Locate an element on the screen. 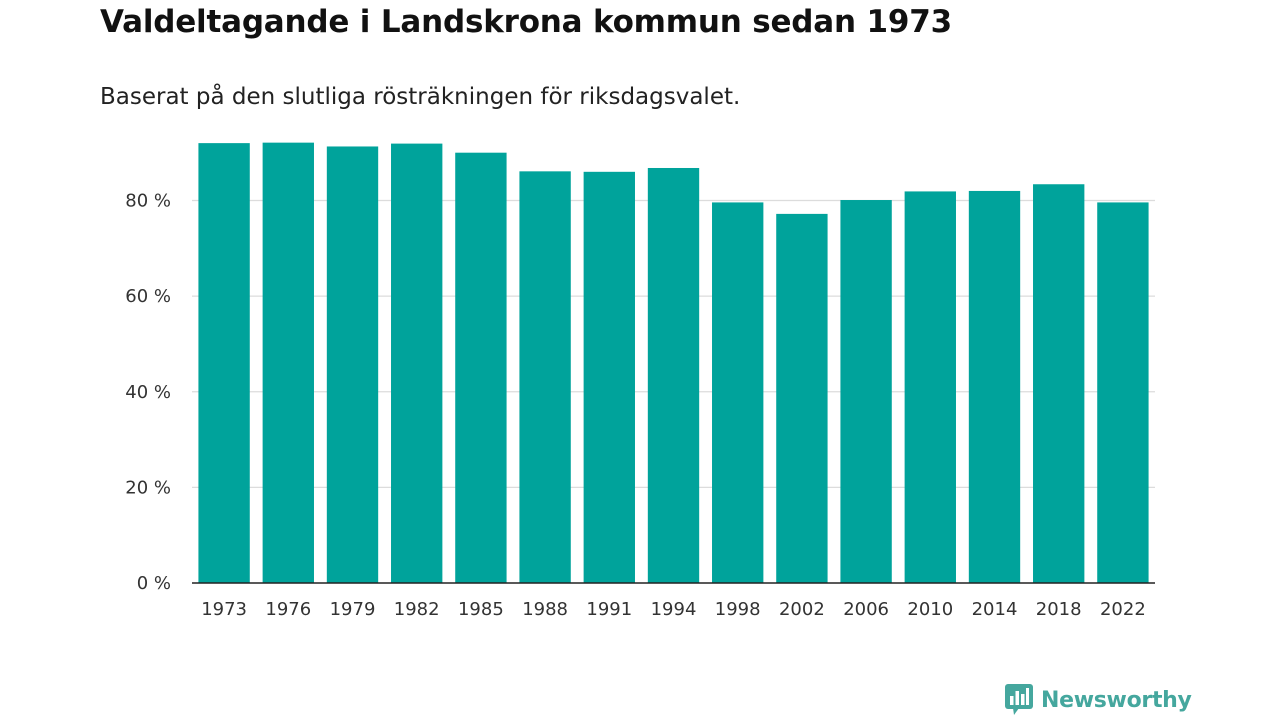 The width and height of the screenshot is (1280, 720). x-tick-label: 1994 is located at coordinates (674, 609).